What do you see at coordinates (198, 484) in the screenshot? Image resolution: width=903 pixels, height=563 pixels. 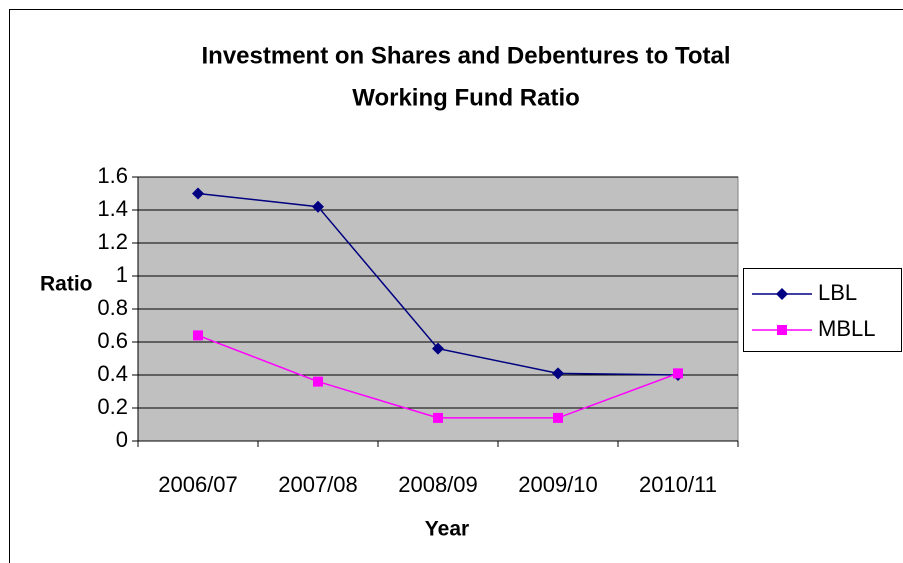 I see `x-tick-label: 2006/07` at bounding box center [198, 484].